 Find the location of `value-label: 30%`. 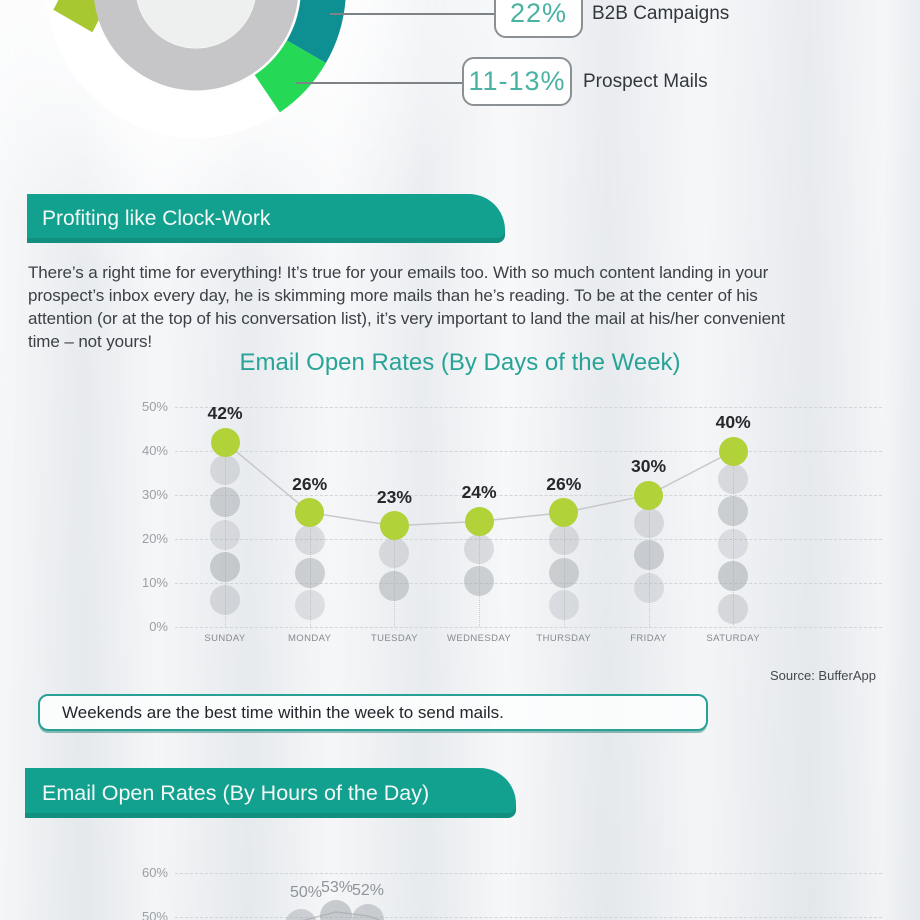

value-label: 30% is located at coordinates (648, 466).